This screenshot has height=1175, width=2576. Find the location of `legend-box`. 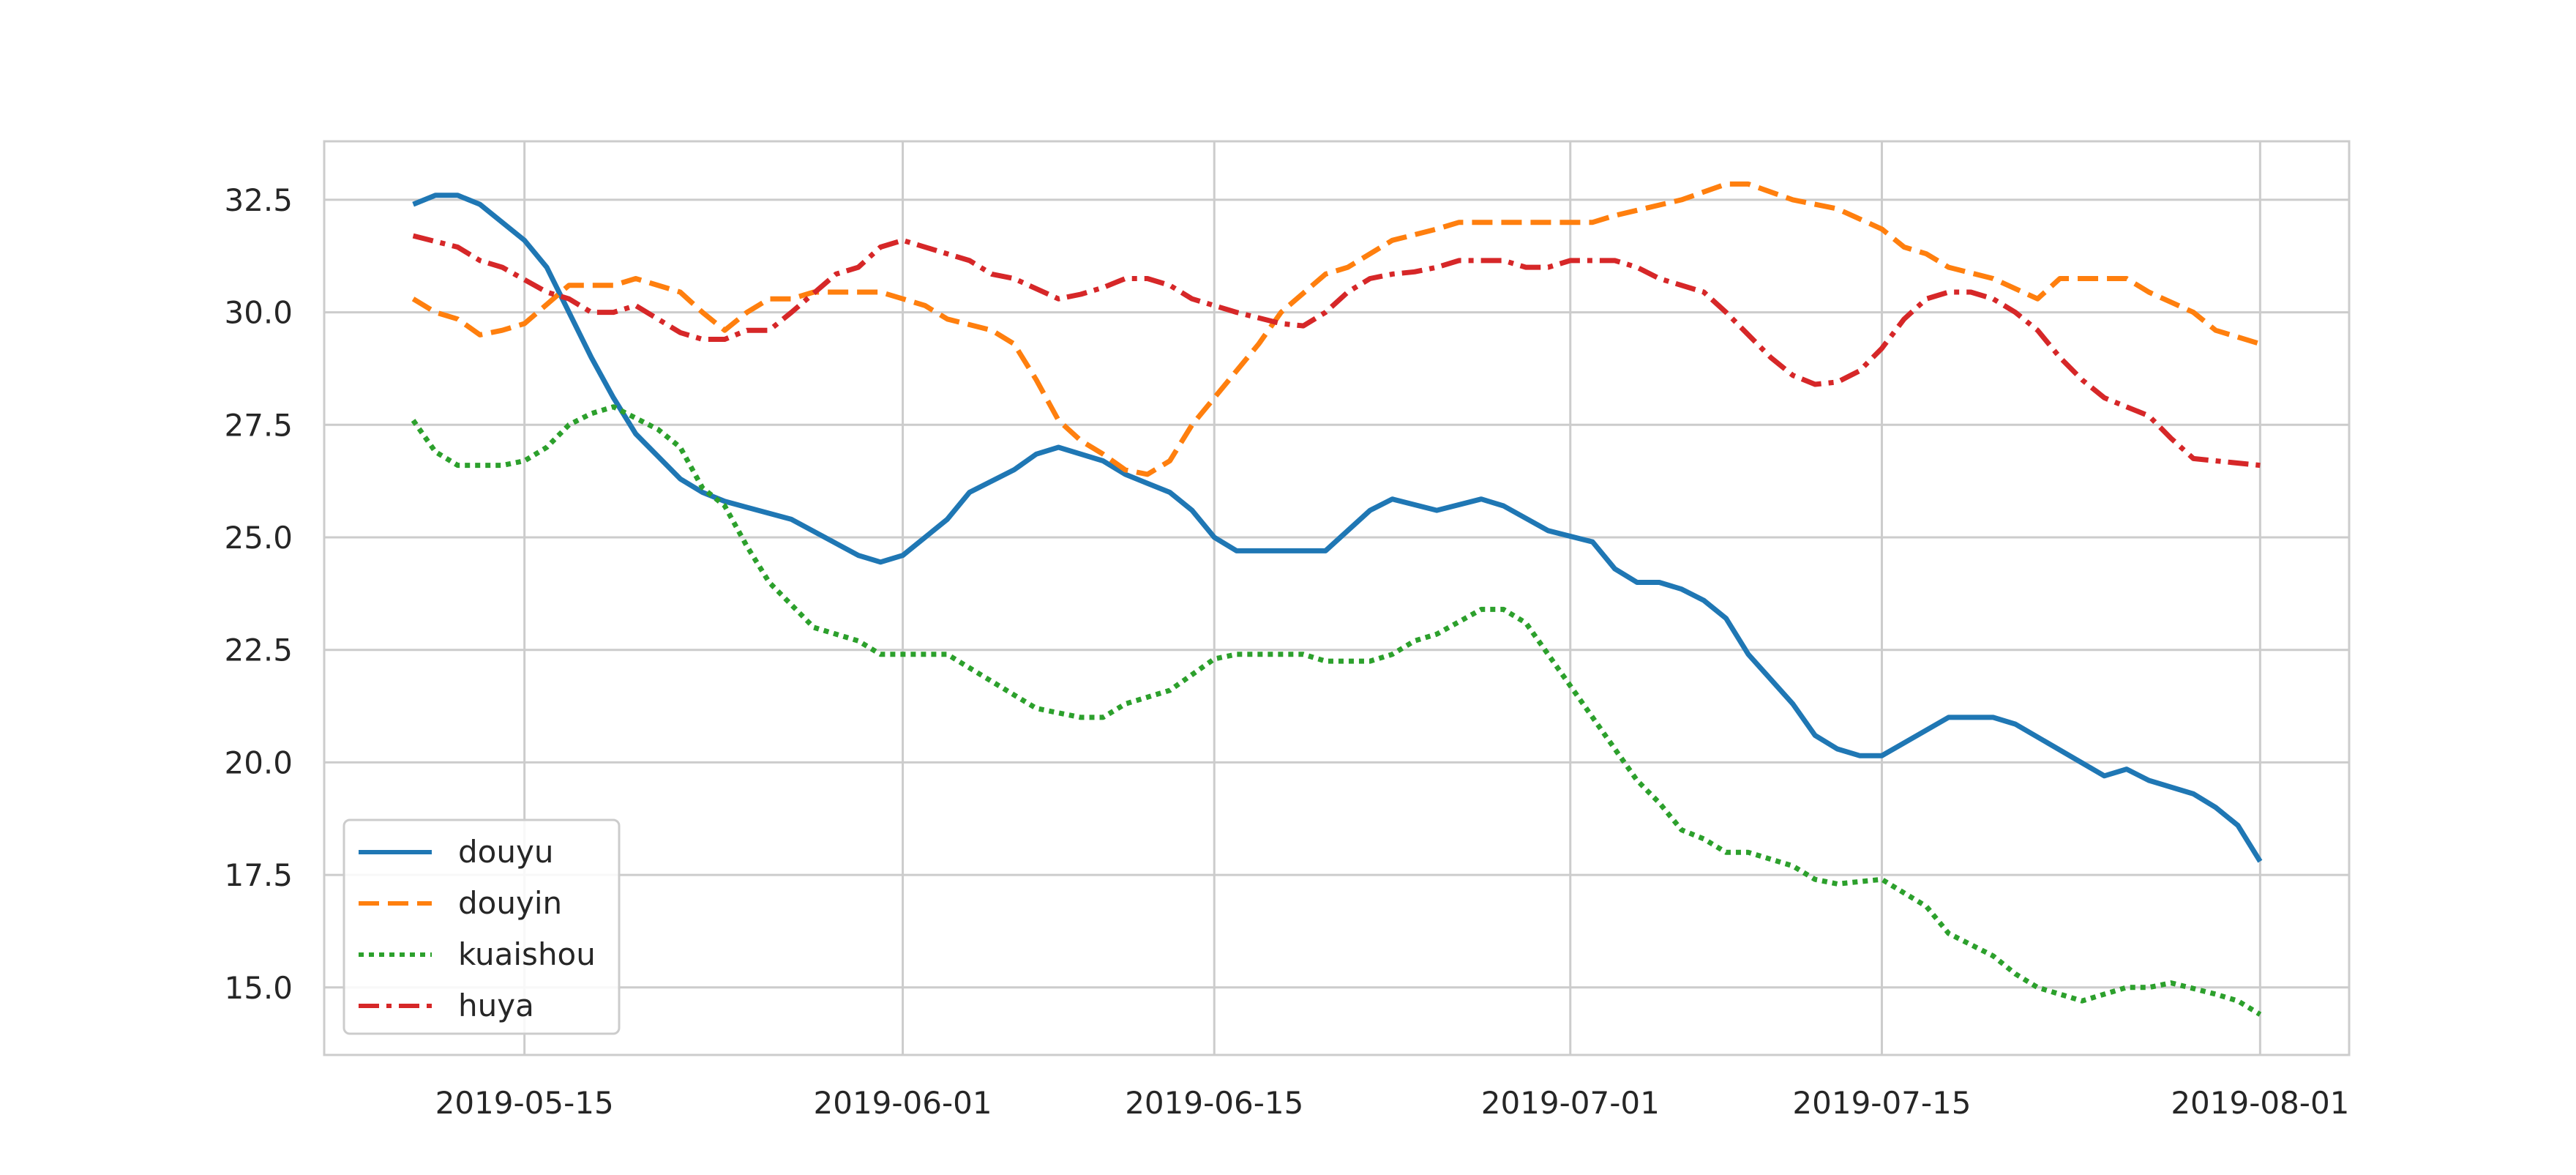

legend-box is located at coordinates (481, 926).